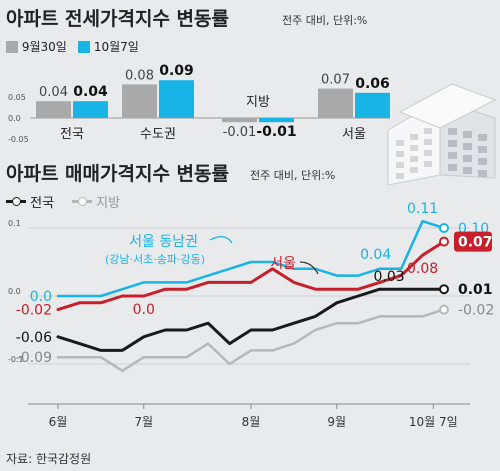 Image resolution: width=500 pixels, height=471 pixels. I want to click on bottom-x-tick-label: 7월, so click(143, 422).